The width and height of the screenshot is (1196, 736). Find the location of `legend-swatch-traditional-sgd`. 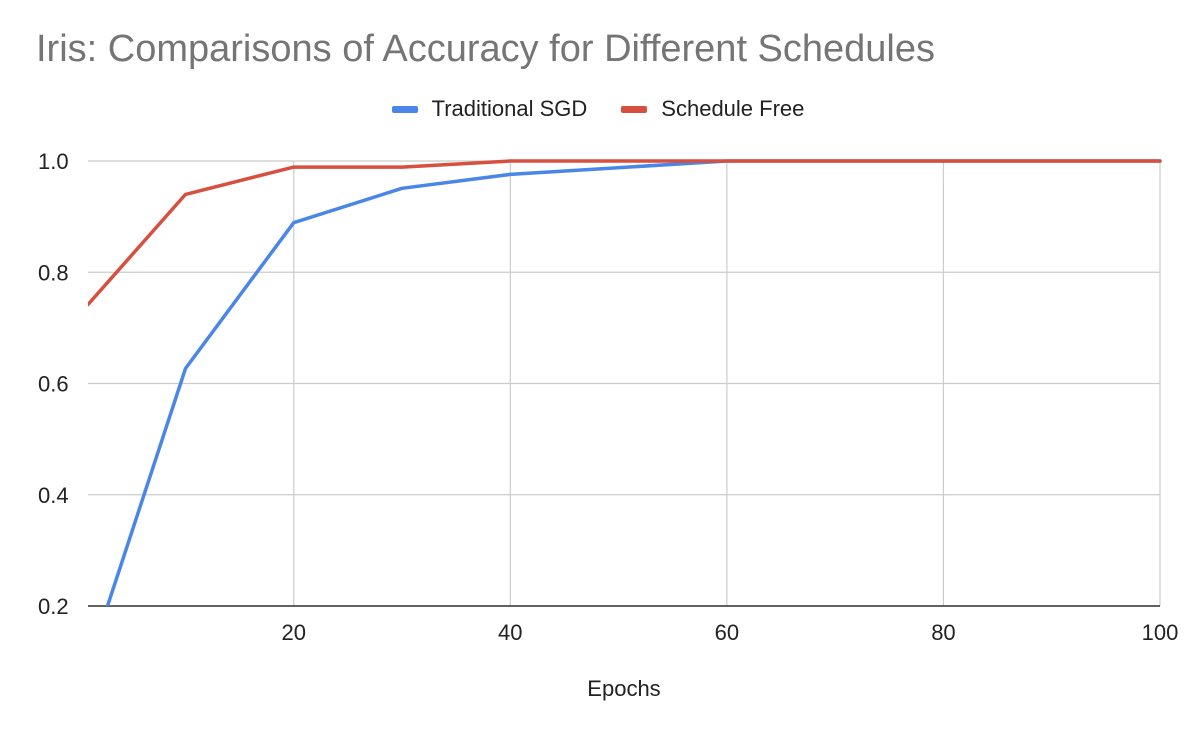

legend-swatch-traditional-sgd is located at coordinates (404, 109).